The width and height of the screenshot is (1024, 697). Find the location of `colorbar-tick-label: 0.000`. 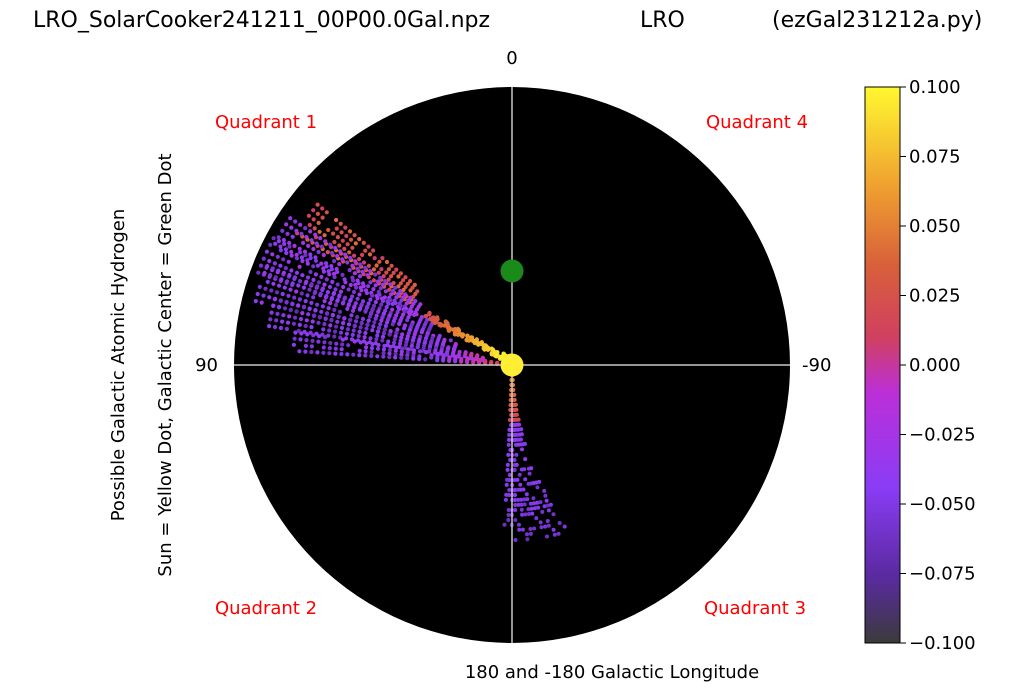

colorbar-tick-label: 0.000 is located at coordinates (935, 365).